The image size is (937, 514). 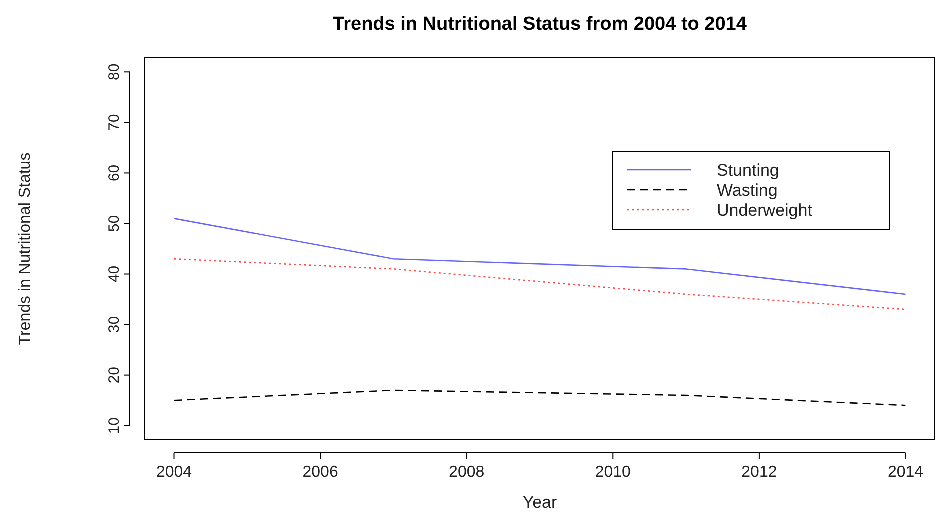 I want to click on y-tick-label: 10, so click(x=114, y=426).